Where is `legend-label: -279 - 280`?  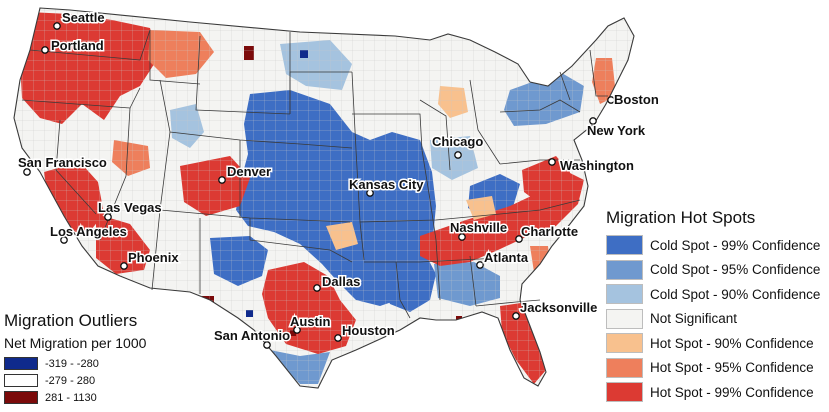
legend-label: -279 - 280 is located at coordinates (70, 380).